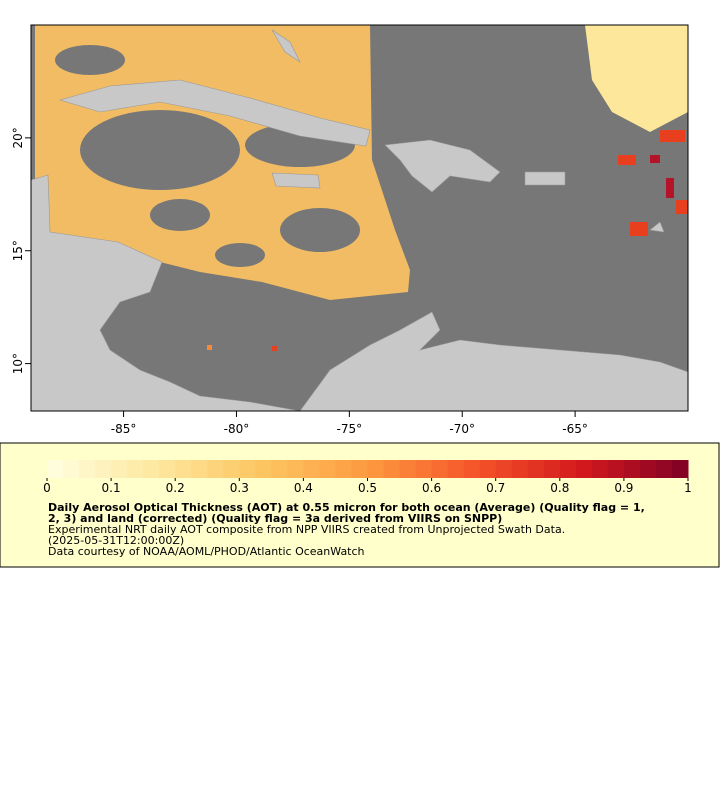 This screenshot has height=804, width=720. Describe the element at coordinates (559, 488) in the screenshot. I see `colorbar-tick-label: 0.8` at that location.